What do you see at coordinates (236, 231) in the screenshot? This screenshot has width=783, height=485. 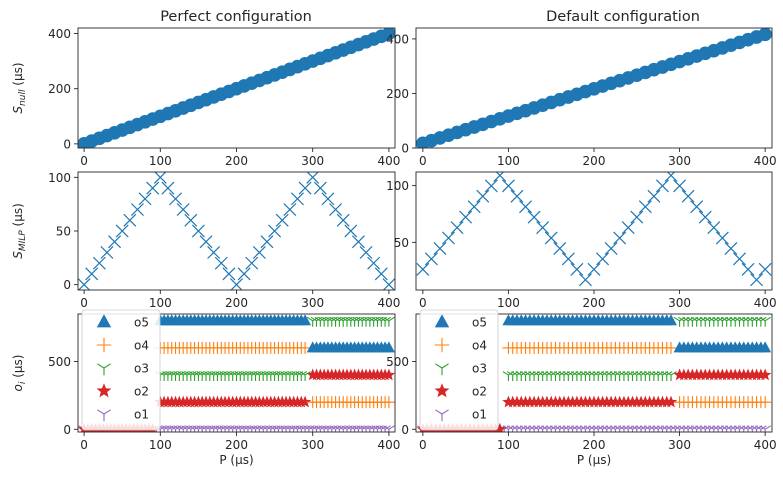 I see `axes-frame` at bounding box center [236, 231].